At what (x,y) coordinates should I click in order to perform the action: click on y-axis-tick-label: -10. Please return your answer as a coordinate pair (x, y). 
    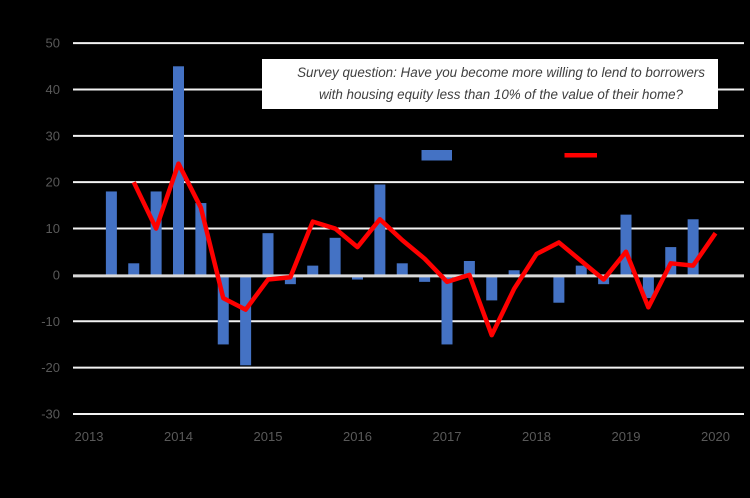
    Looking at the image, I should click on (50, 321).